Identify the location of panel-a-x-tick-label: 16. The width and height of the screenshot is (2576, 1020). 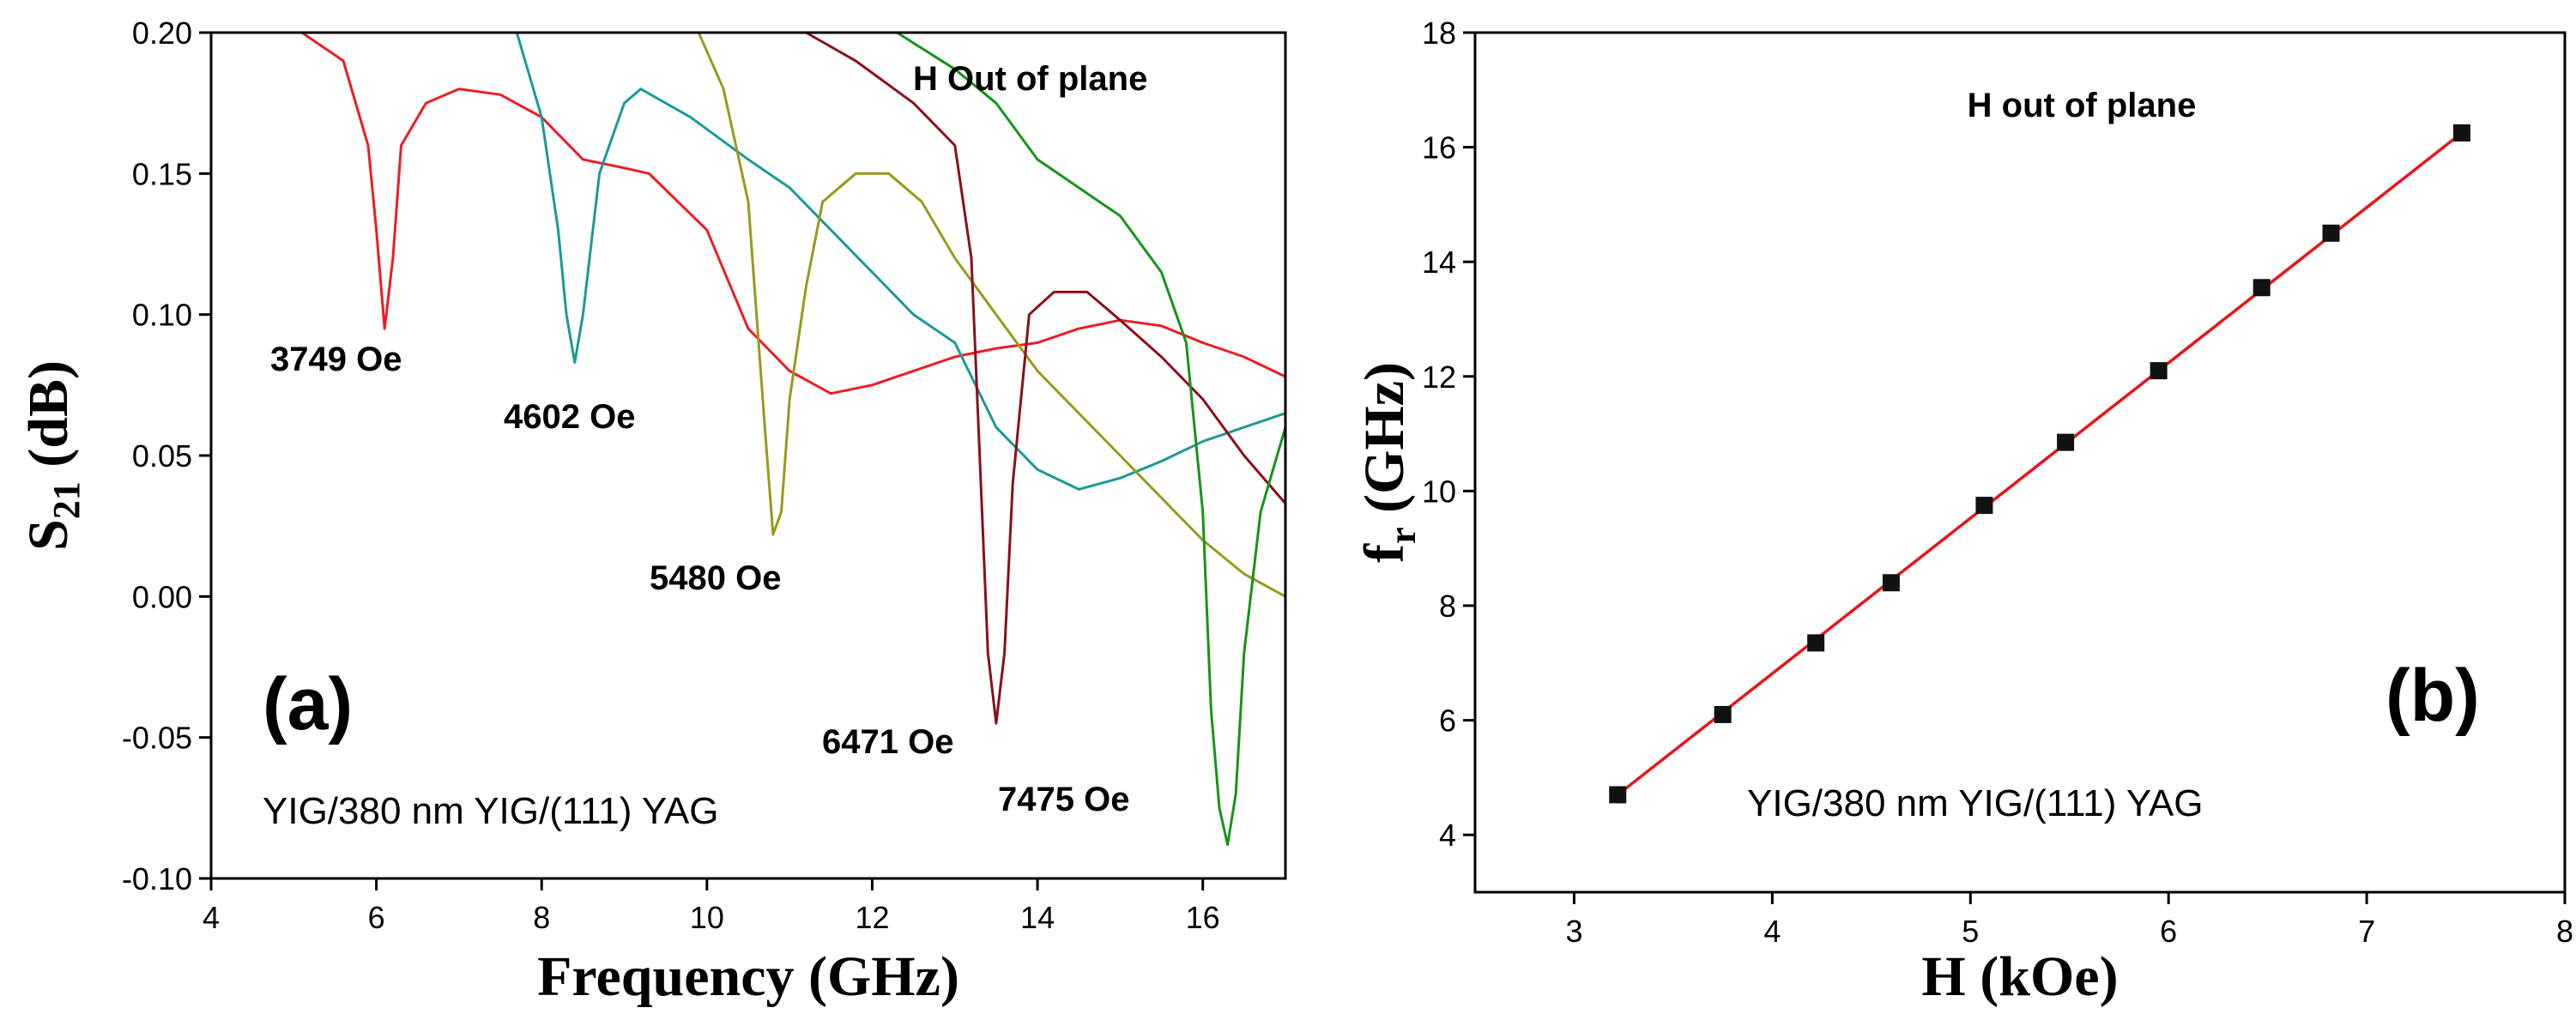
(1203, 918).